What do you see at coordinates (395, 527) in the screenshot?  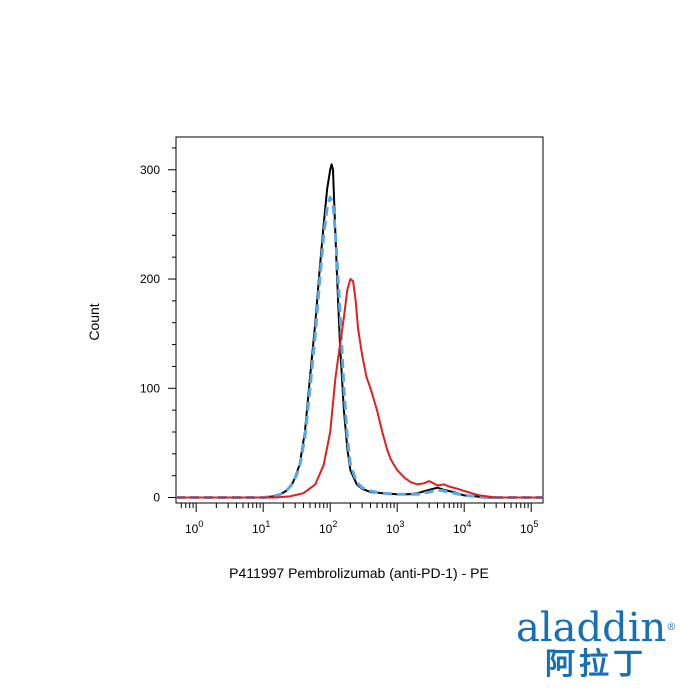 I see `x-tick-label: 10³` at bounding box center [395, 527].